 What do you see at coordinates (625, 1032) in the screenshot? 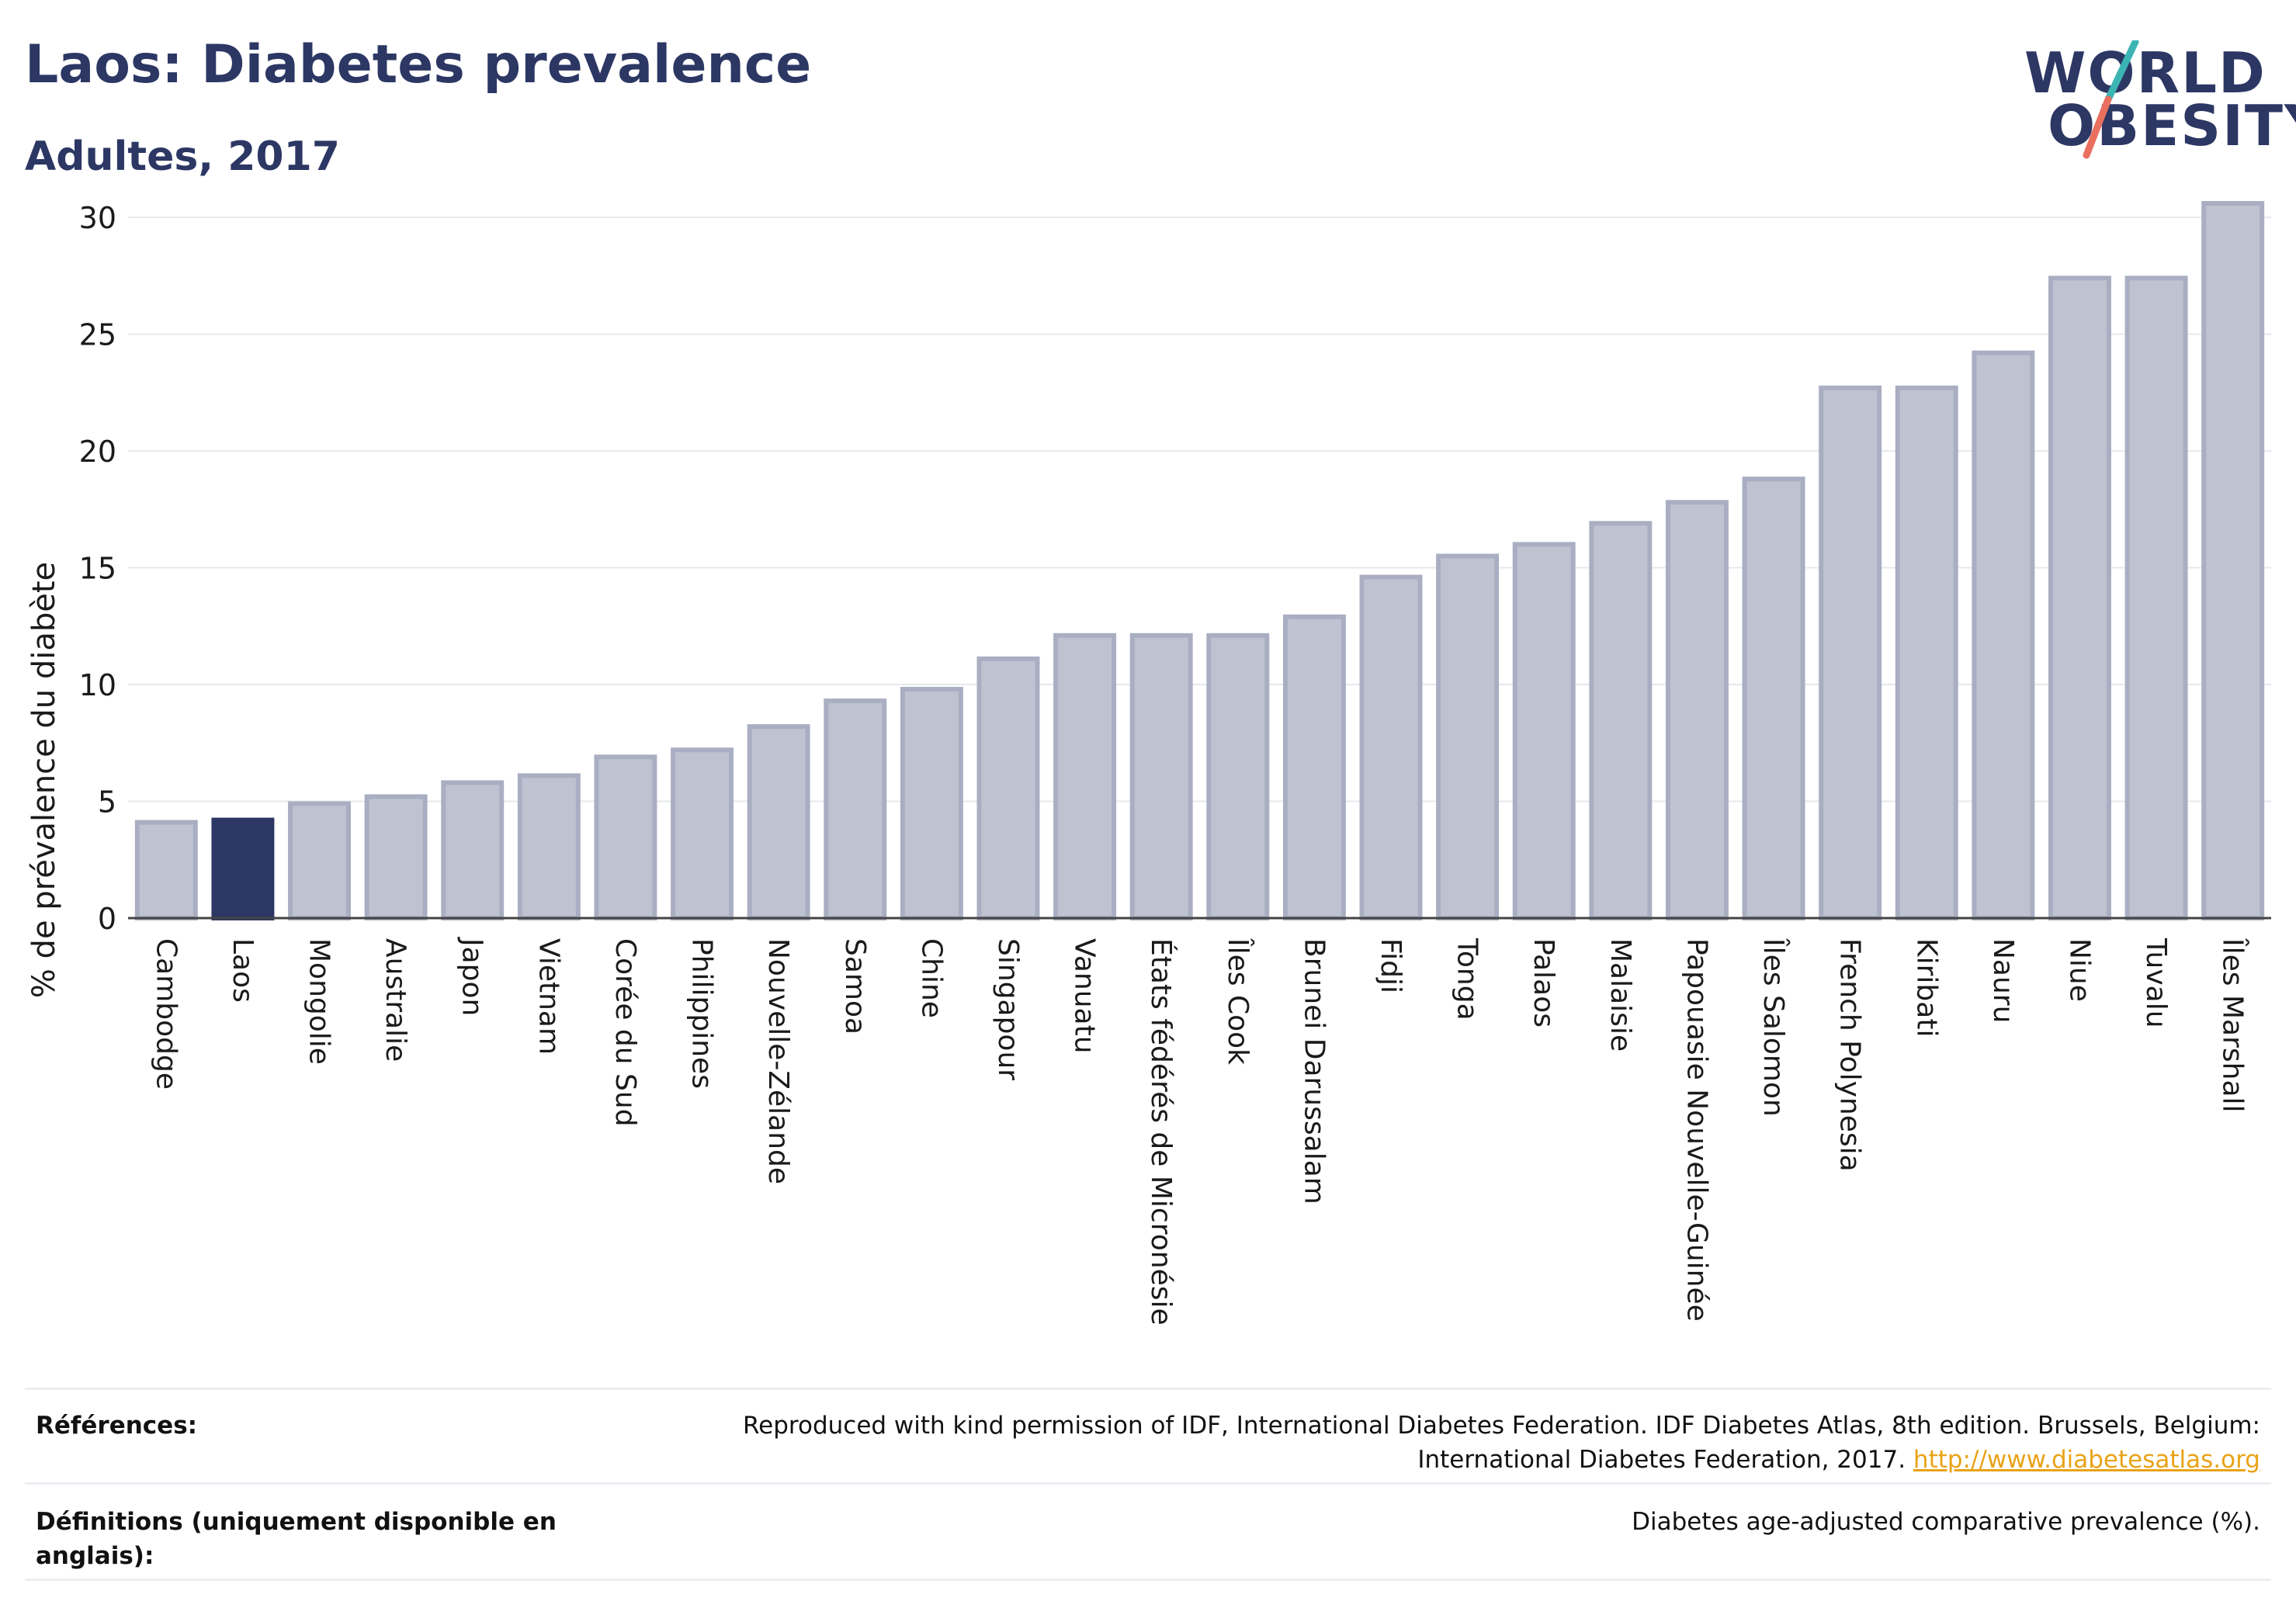
I see `x-tick-label: Corée du Sud` at bounding box center [625, 1032].